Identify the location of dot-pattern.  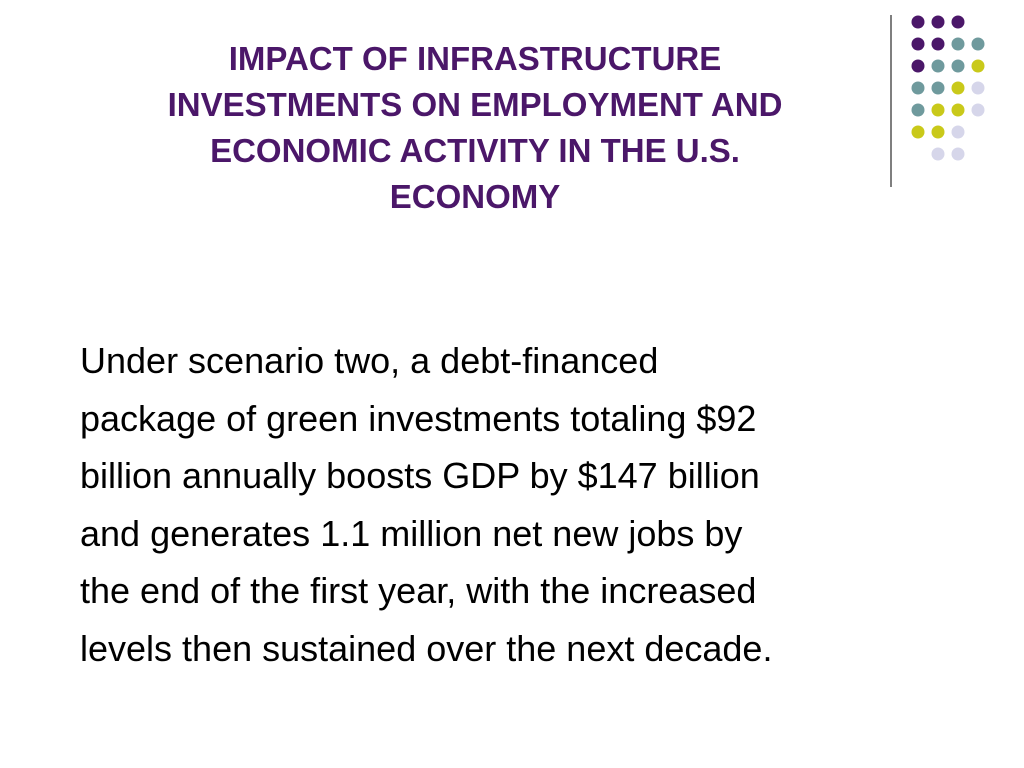
(948, 88).